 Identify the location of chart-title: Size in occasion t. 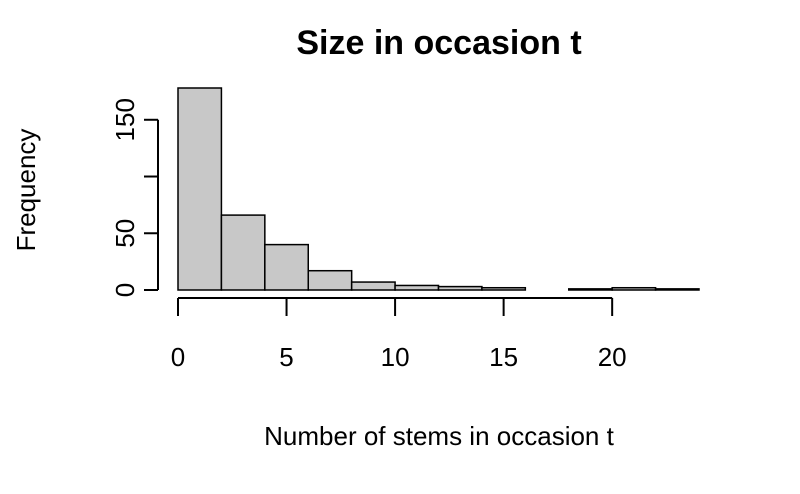
(438, 43).